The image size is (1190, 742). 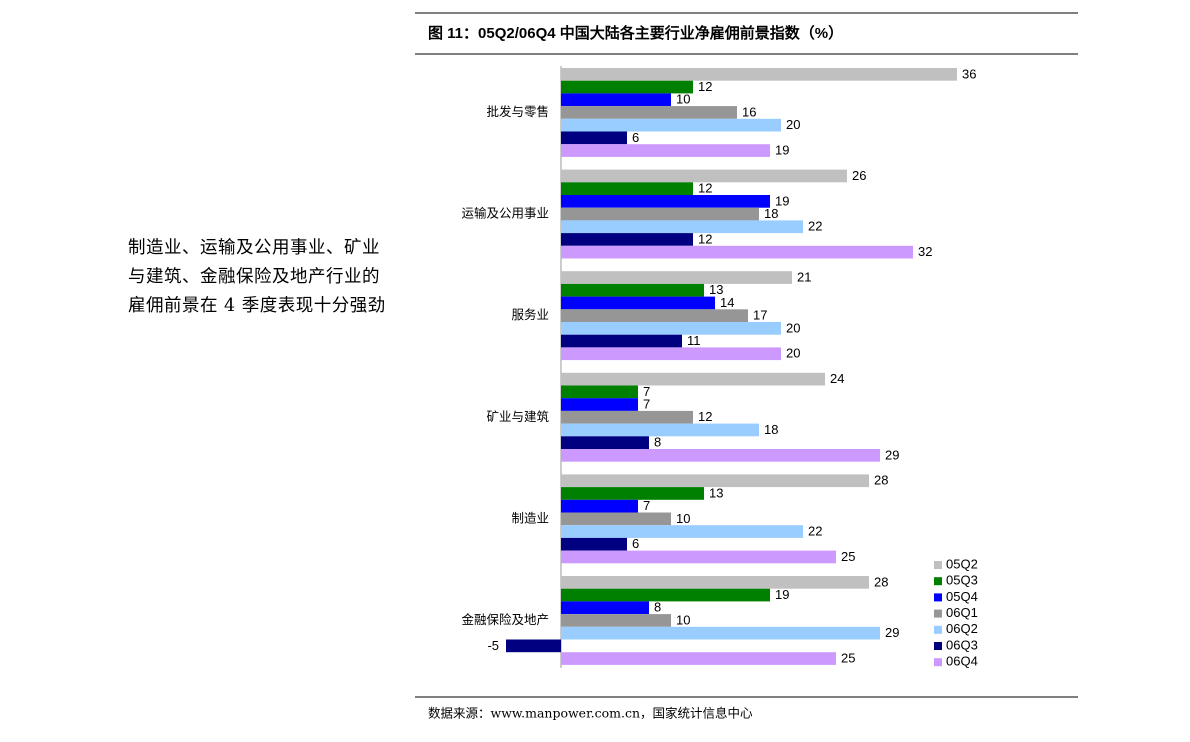 I want to click on data-label: 6, so click(x=635, y=137).